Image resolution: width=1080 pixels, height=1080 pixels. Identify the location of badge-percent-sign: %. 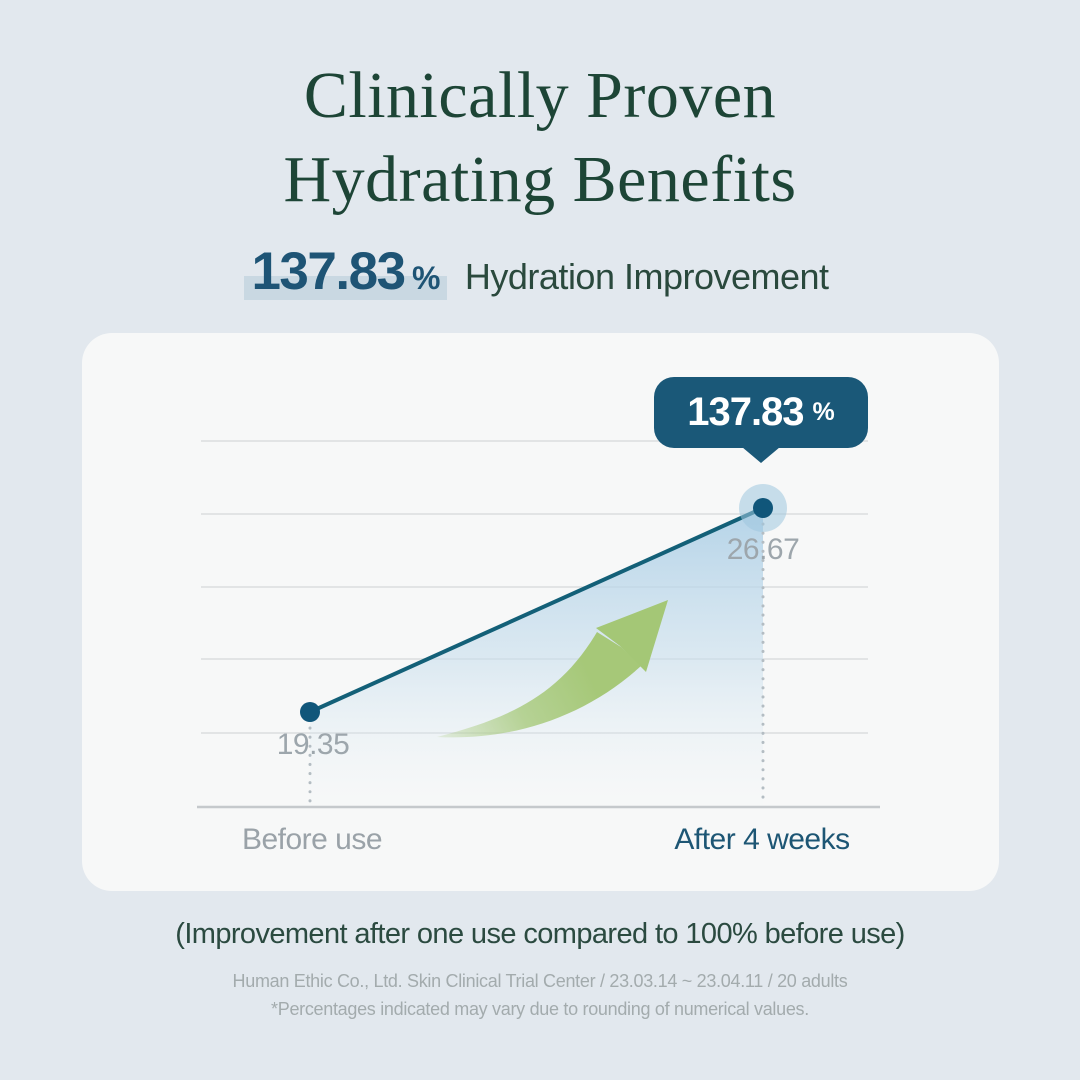
(823, 412).